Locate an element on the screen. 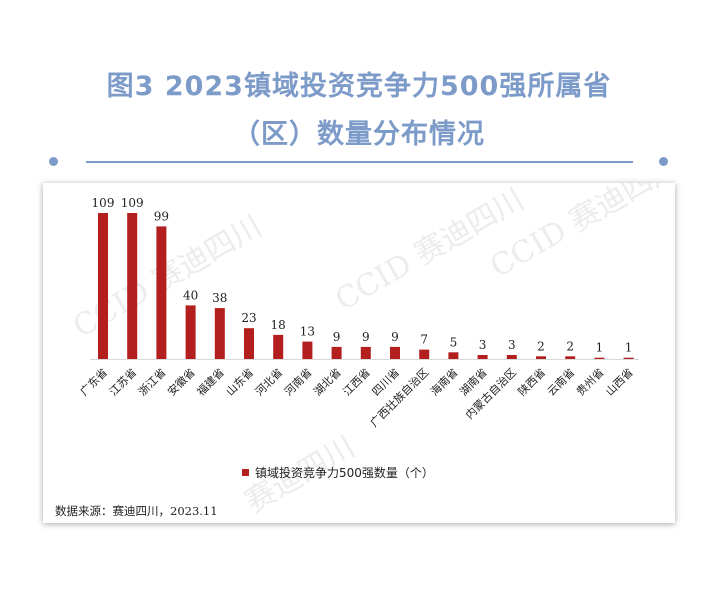  category-label: 广东省 is located at coordinates (94, 382).